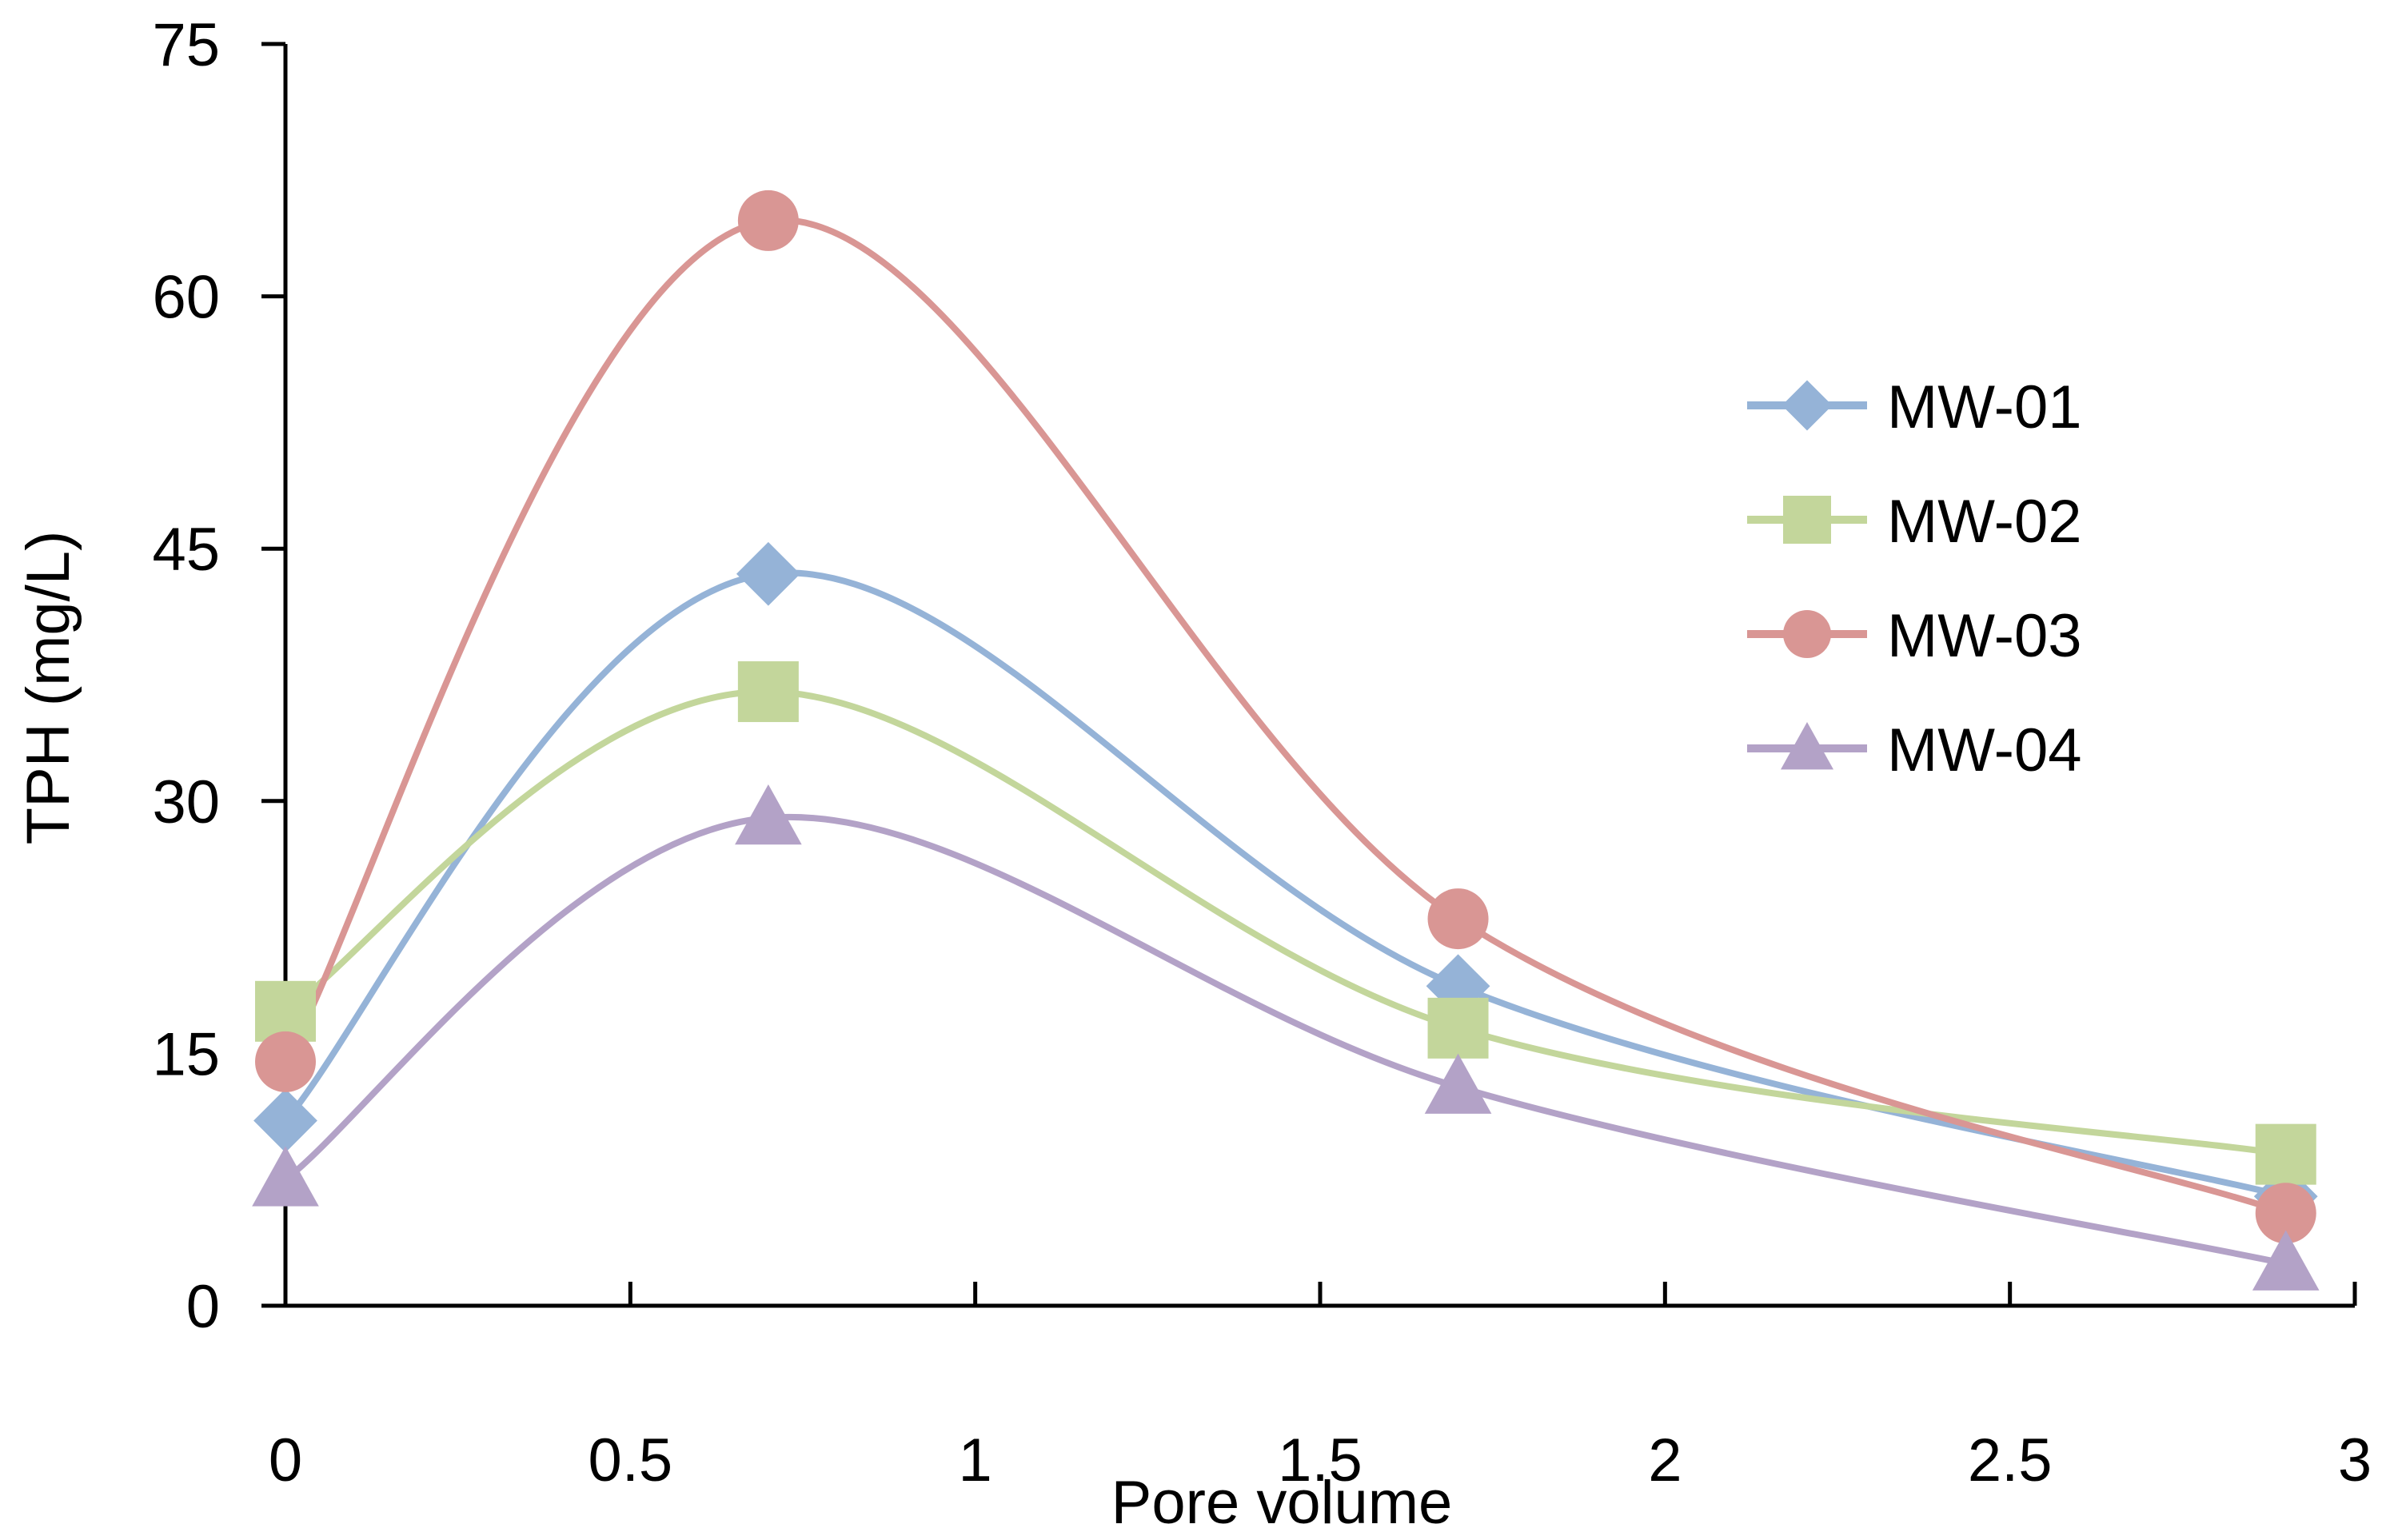 The image size is (2382, 1540). I want to click on x-tick-label: 0, so click(285, 1460).